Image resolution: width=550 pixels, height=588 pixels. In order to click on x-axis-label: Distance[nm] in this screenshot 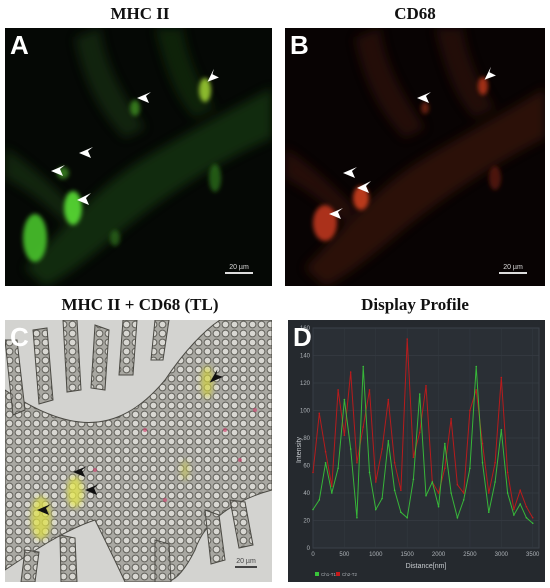, I will do `click(426, 566)`.